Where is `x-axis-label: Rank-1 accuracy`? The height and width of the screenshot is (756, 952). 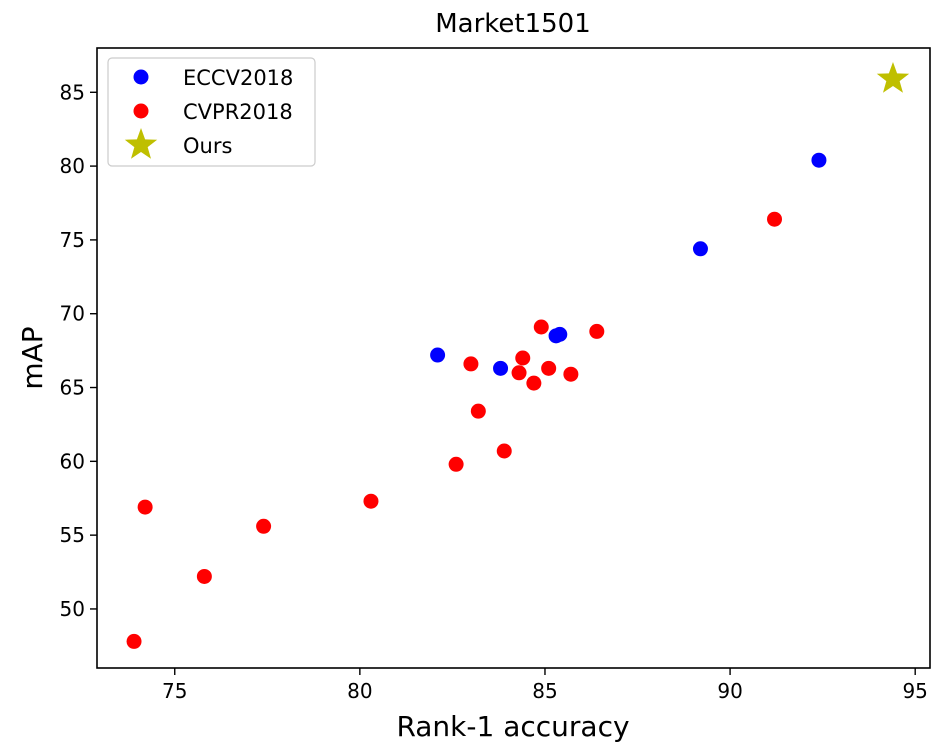
x-axis-label: Rank-1 accuracy is located at coordinates (512, 726).